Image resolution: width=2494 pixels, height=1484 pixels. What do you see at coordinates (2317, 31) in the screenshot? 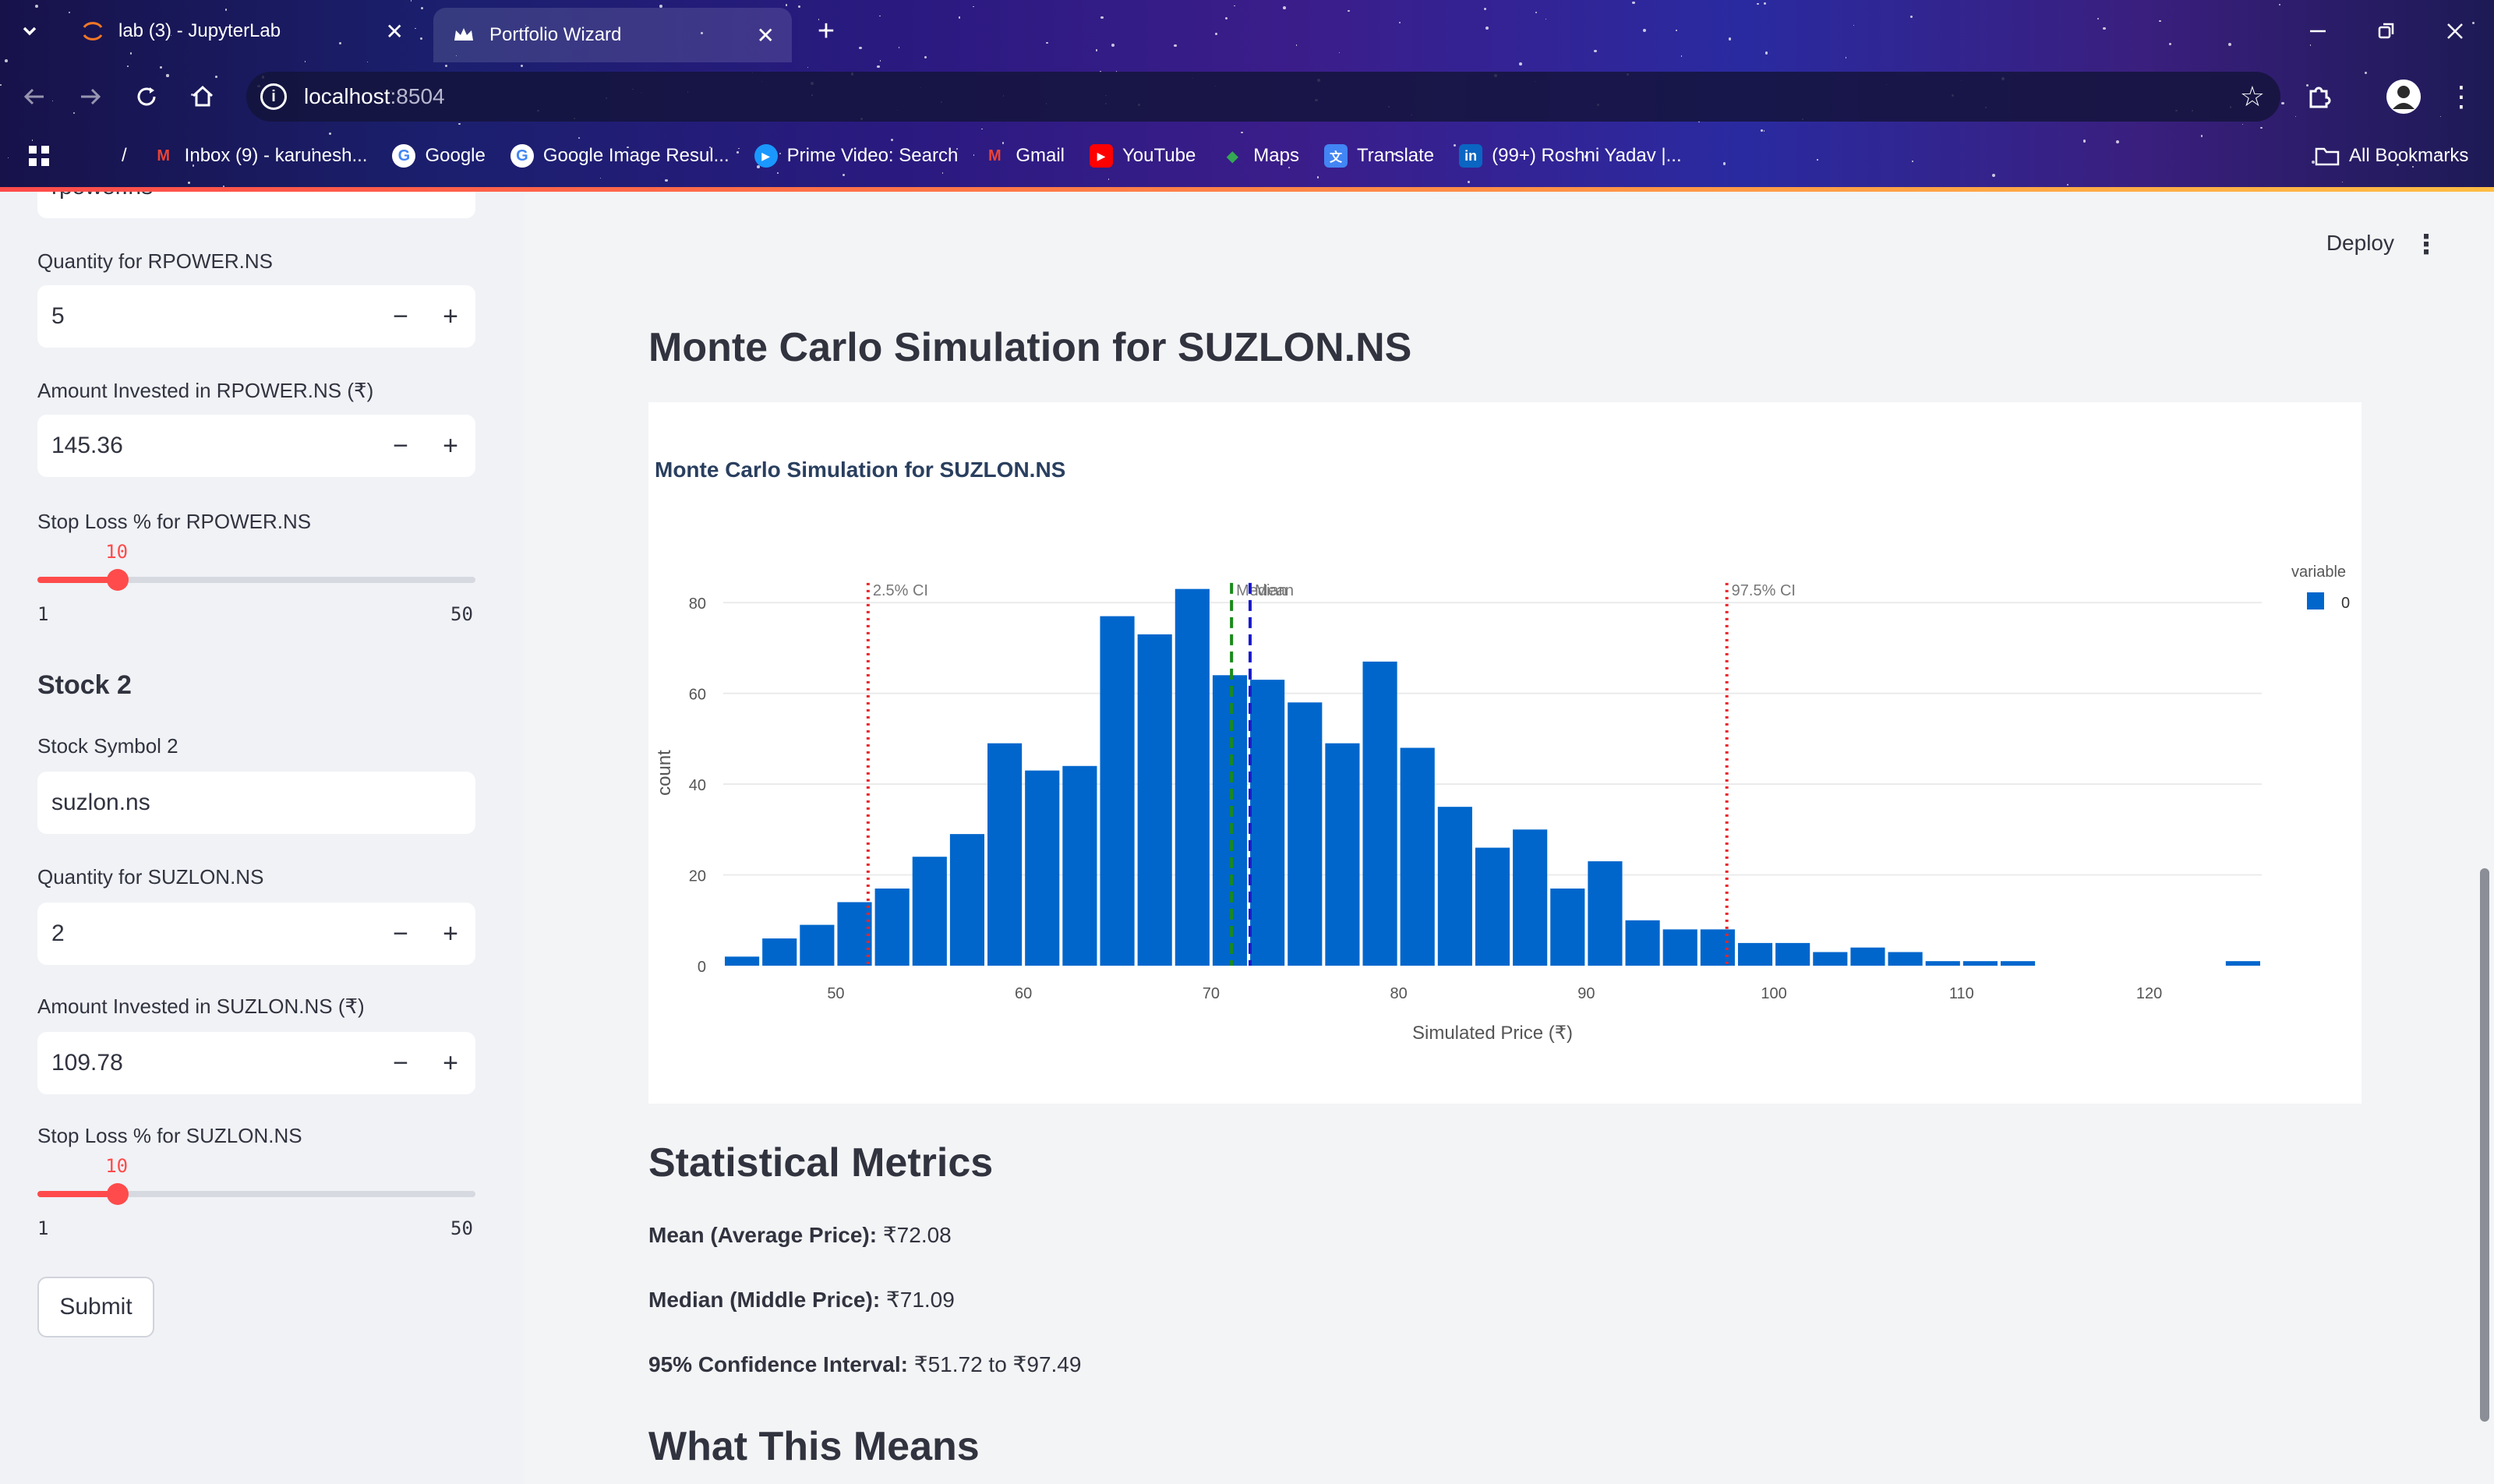
I see `minimize-icon` at bounding box center [2317, 31].